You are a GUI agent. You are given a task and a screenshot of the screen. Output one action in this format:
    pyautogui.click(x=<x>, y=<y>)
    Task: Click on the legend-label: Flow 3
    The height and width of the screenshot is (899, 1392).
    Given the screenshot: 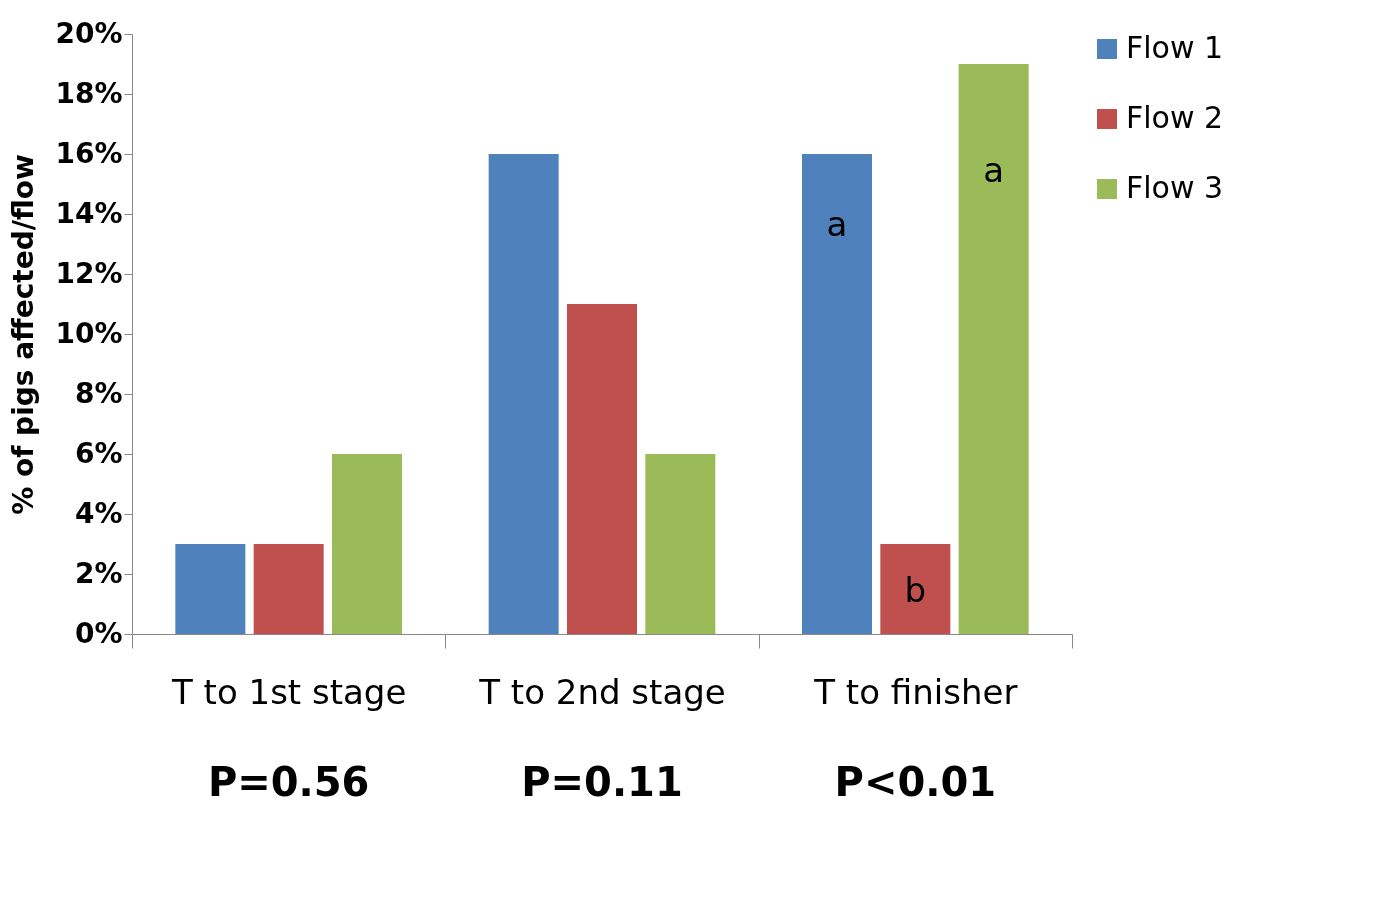 What is the action you would take?
    pyautogui.click(x=1175, y=187)
    